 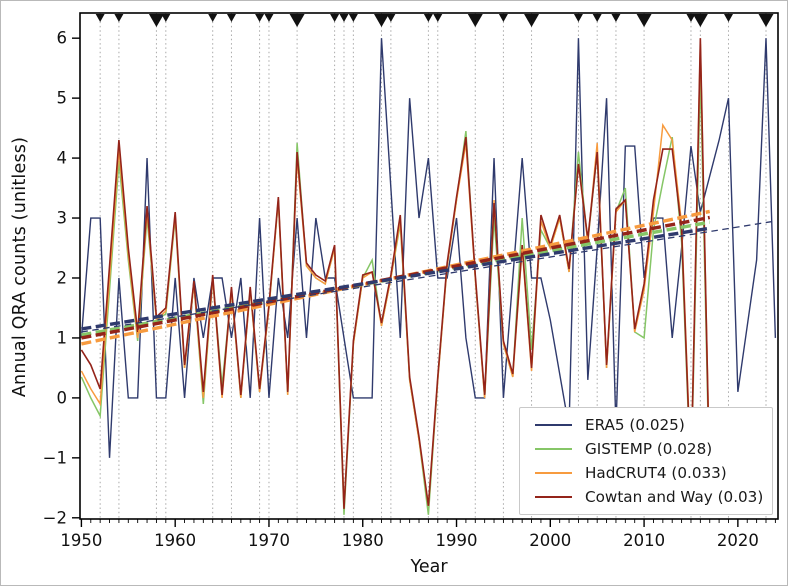 What do you see at coordinates (62, 158) in the screenshot?
I see `y-tick-label: 4` at bounding box center [62, 158].